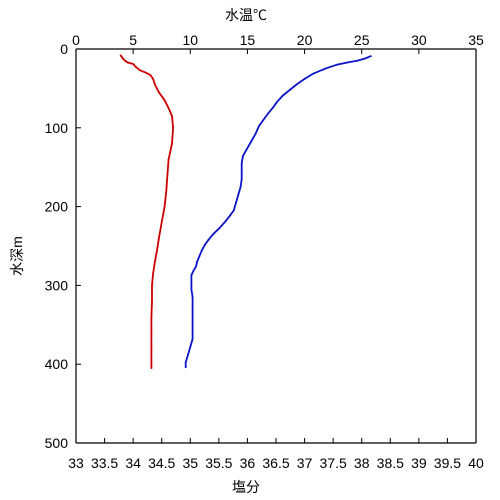 This screenshot has width=500, height=500. I want to click on top-tick-label: 20, so click(305, 40).